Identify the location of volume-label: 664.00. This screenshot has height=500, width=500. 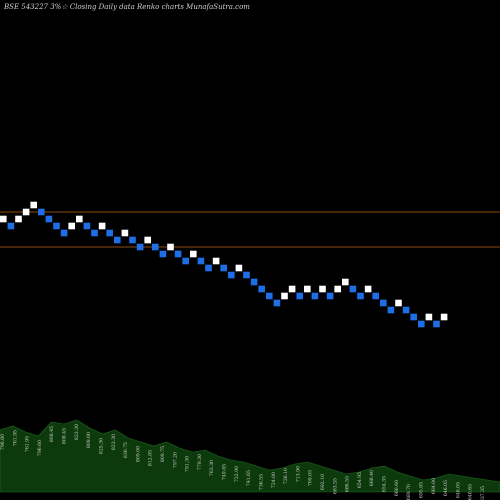
(434, 486).